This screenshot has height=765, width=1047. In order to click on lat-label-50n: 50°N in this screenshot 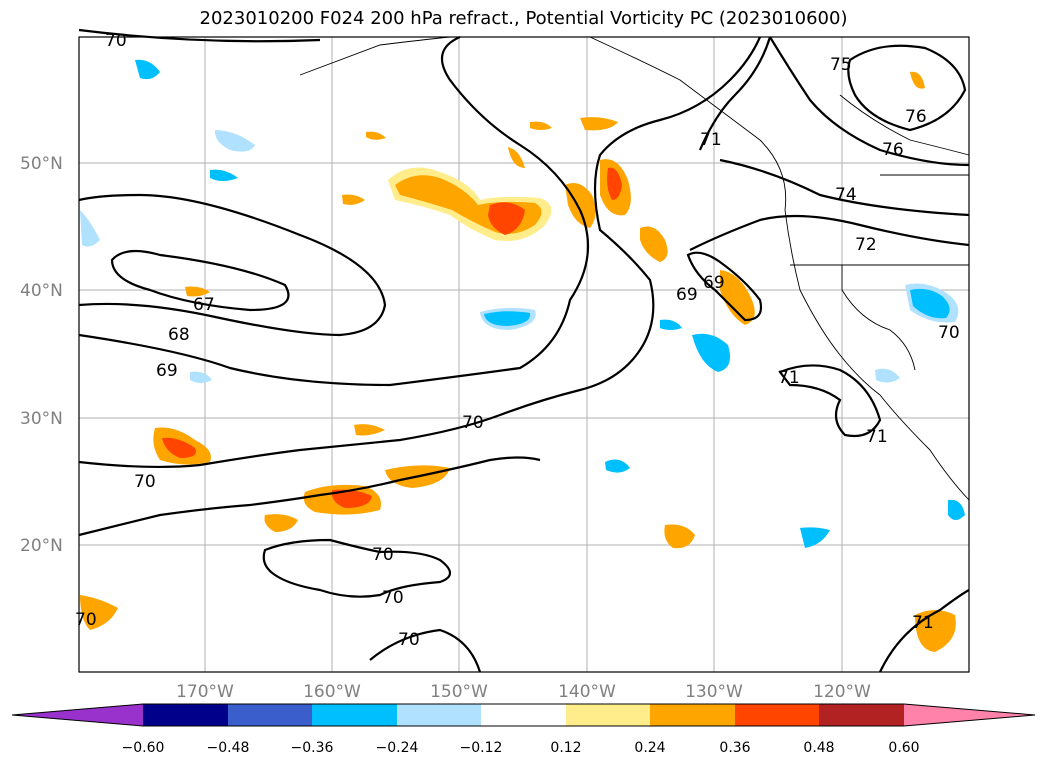, I will do `click(41, 164)`.